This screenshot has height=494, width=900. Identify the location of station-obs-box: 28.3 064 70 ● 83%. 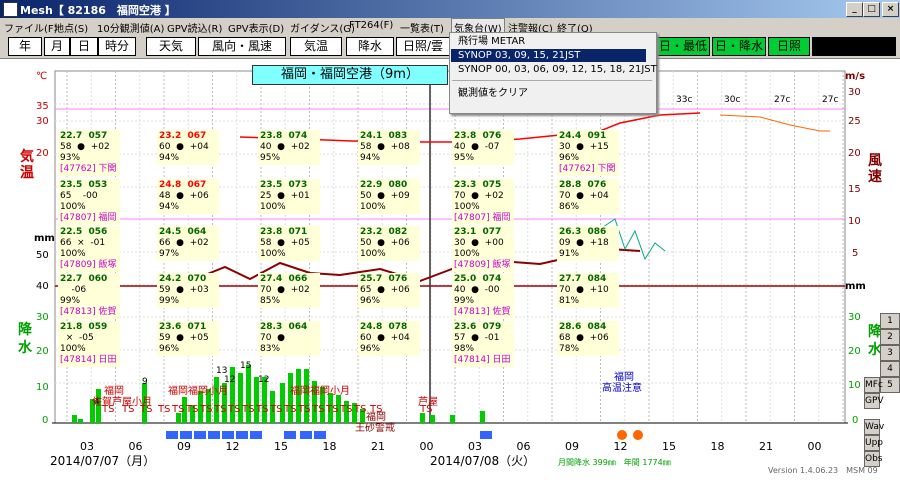
(289, 338).